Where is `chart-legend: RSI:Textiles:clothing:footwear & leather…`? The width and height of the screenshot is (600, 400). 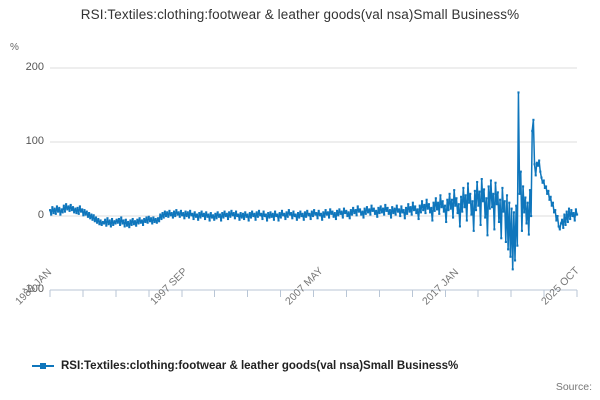
chart-legend: RSI:Textiles:clothing:footwear & leather… is located at coordinates (245, 366).